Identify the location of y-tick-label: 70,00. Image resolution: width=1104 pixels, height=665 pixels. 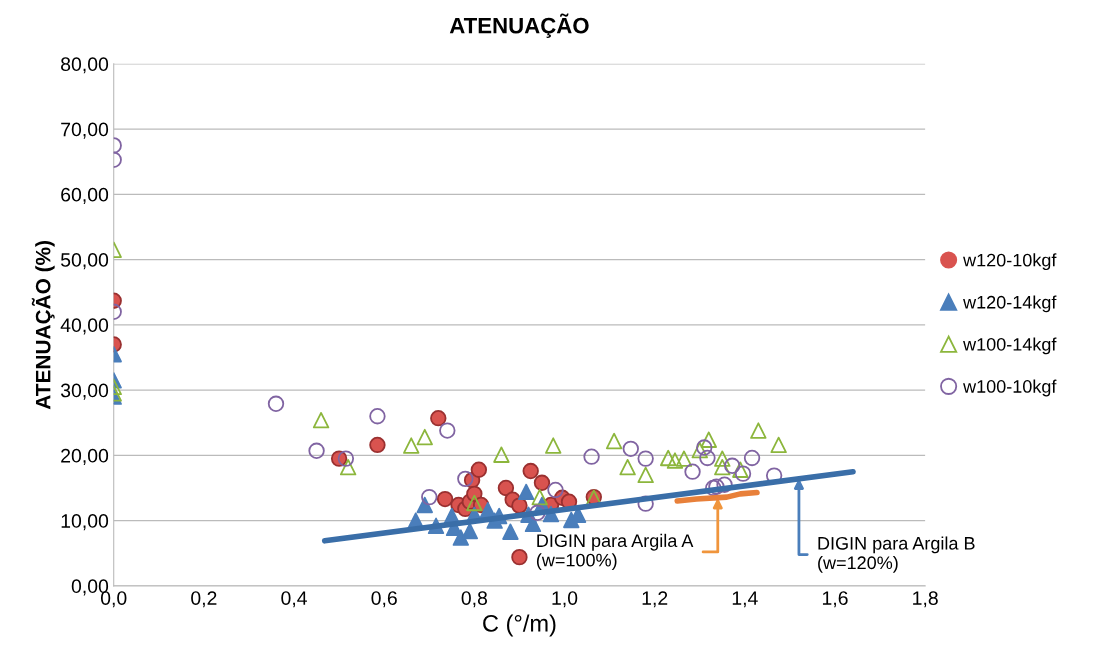
(85, 130).